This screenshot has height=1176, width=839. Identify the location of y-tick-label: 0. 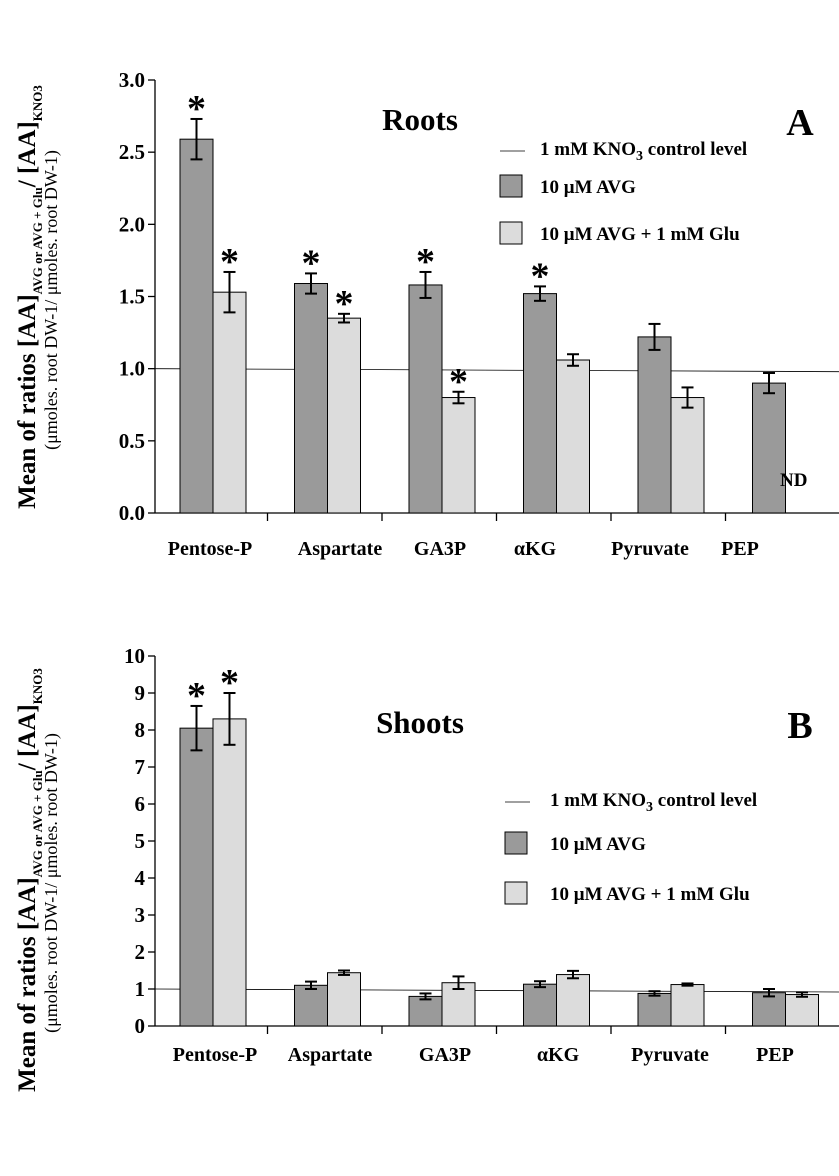
(140, 1026).